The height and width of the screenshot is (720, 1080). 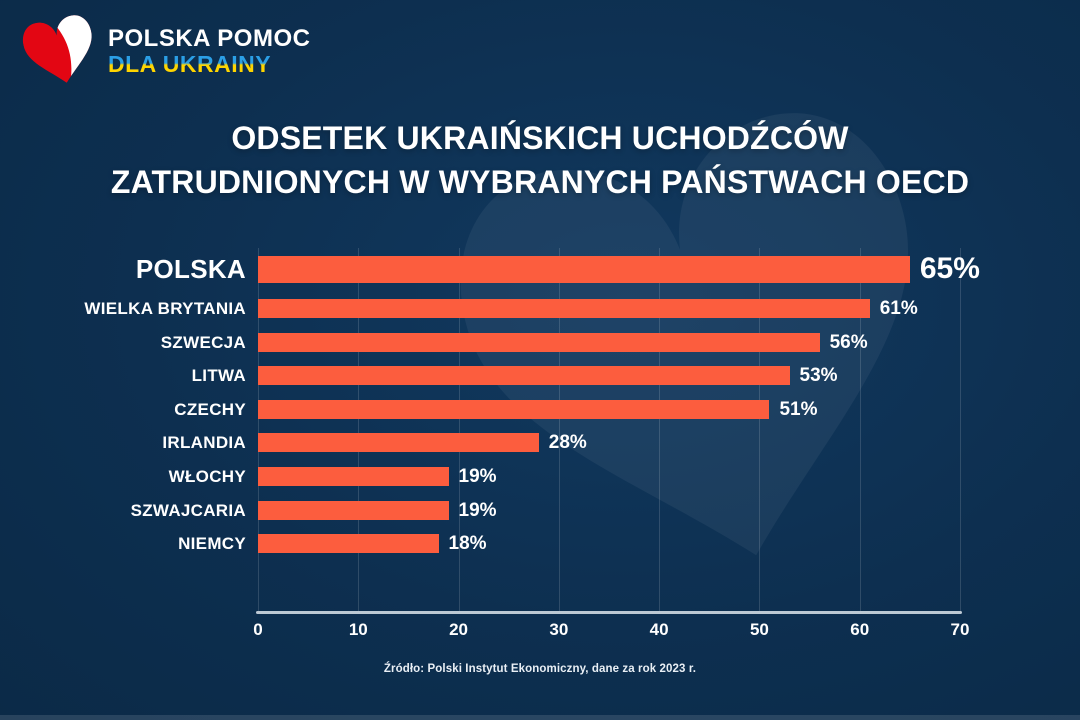 I want to click on x-tick-label-70: 70, so click(x=960, y=629).